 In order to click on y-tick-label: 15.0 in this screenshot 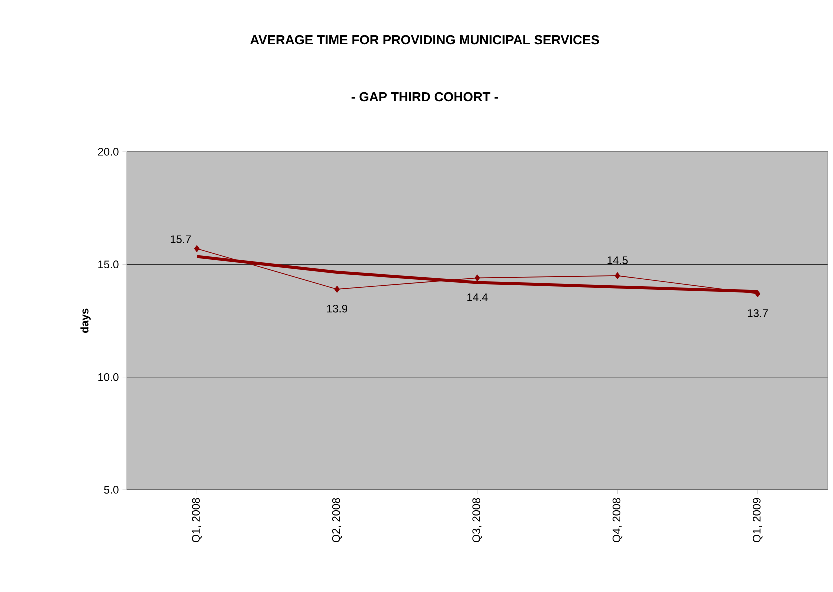, I will do `click(108, 264)`.